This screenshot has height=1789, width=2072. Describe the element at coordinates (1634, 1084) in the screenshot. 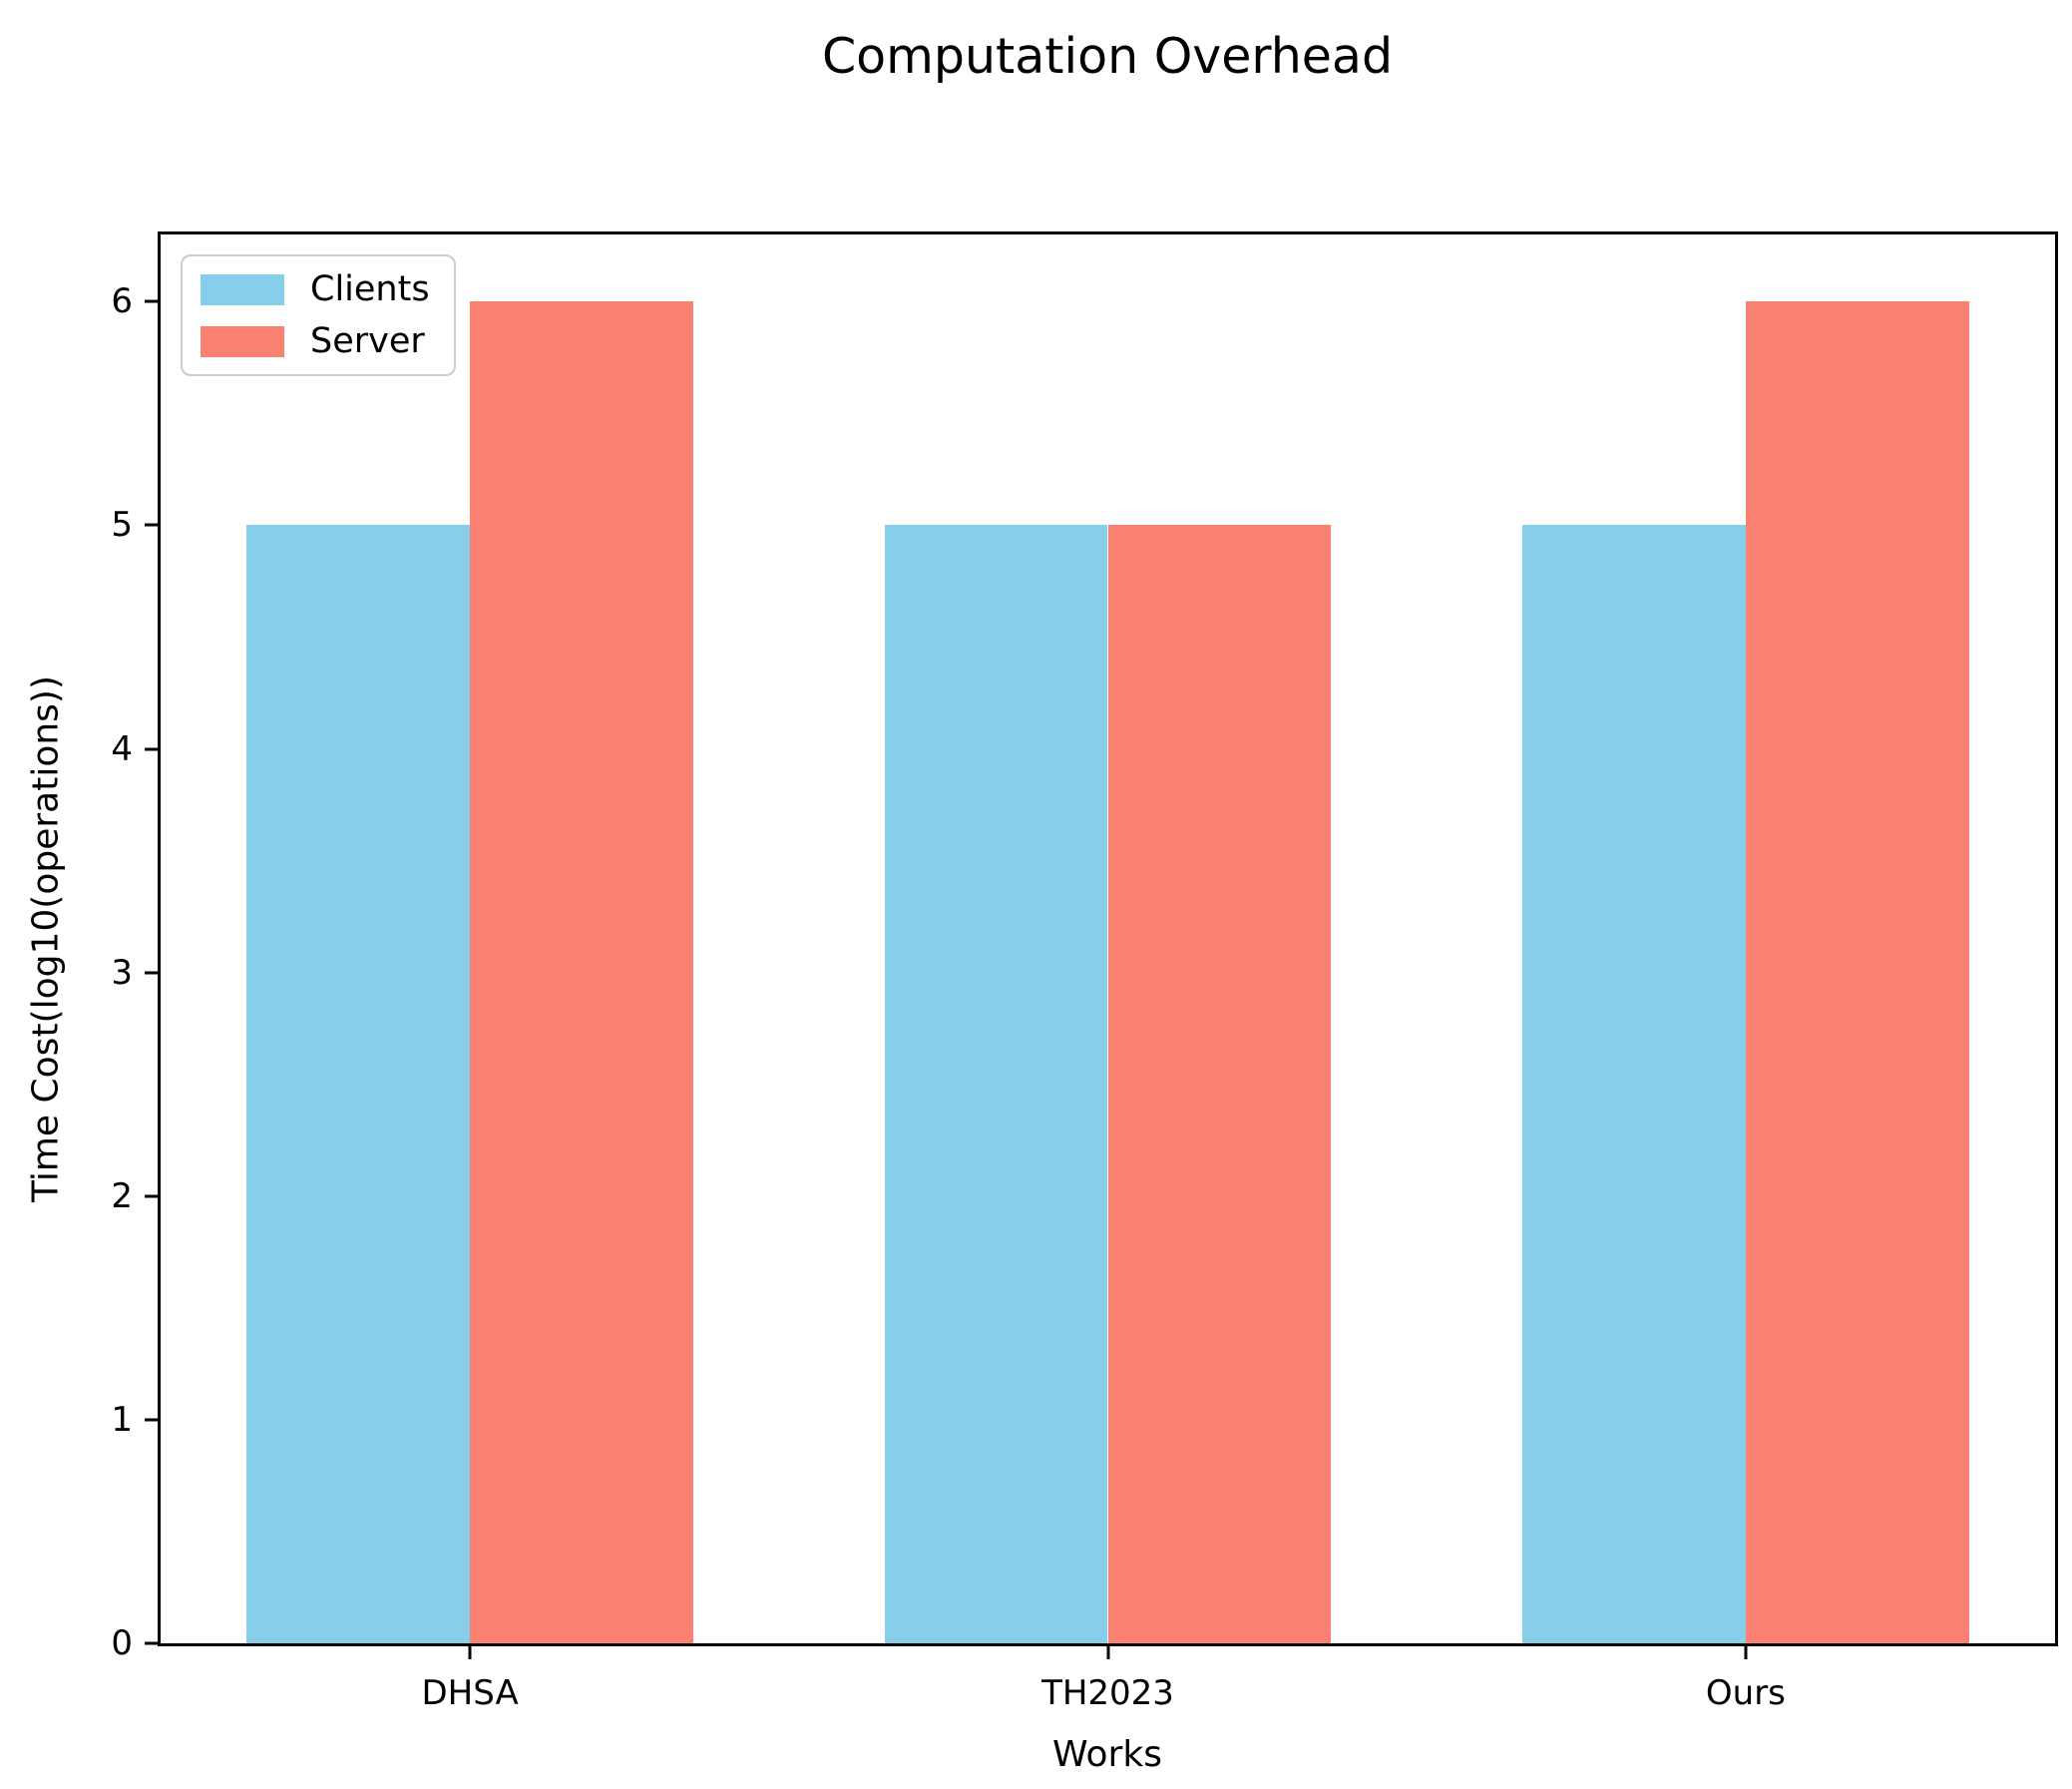

I see `bar-clients-ours` at that location.